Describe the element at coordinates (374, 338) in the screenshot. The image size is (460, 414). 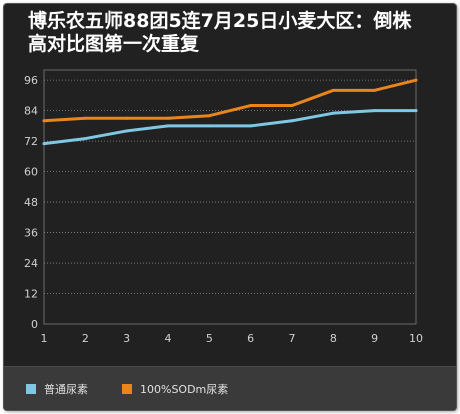
I see `x-tick-label: 9` at that location.